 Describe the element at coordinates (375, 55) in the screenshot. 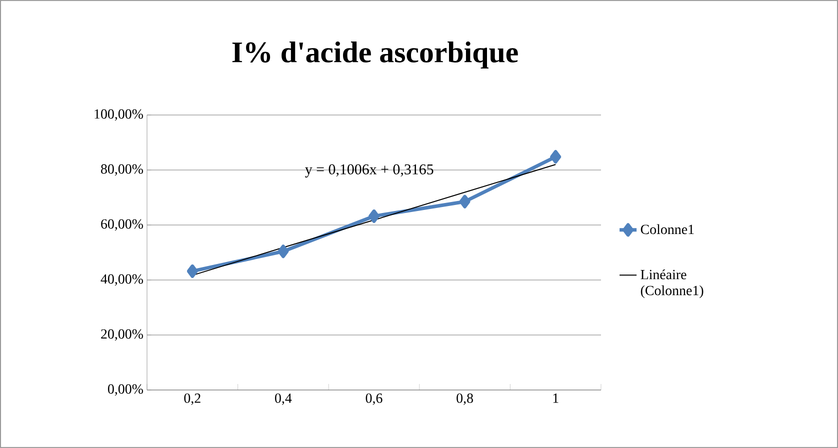

I see `chart-title: I% d'acide ascorbique` at that location.